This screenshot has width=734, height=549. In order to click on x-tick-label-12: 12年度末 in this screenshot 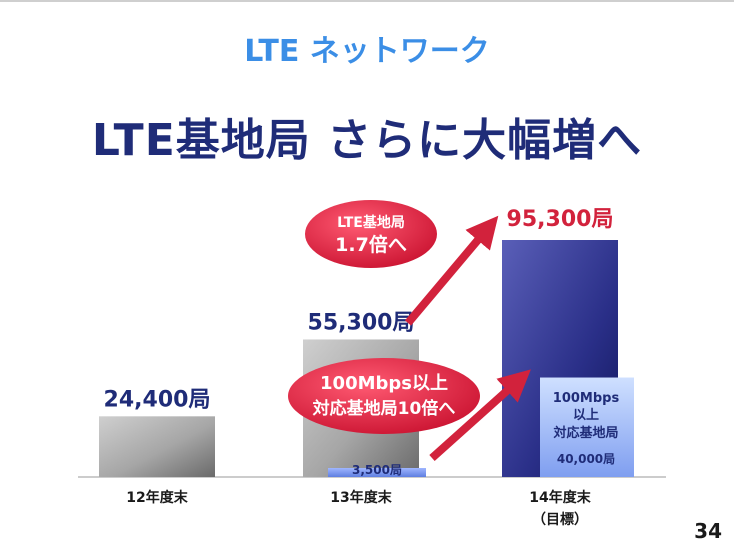, I will do `click(157, 497)`.